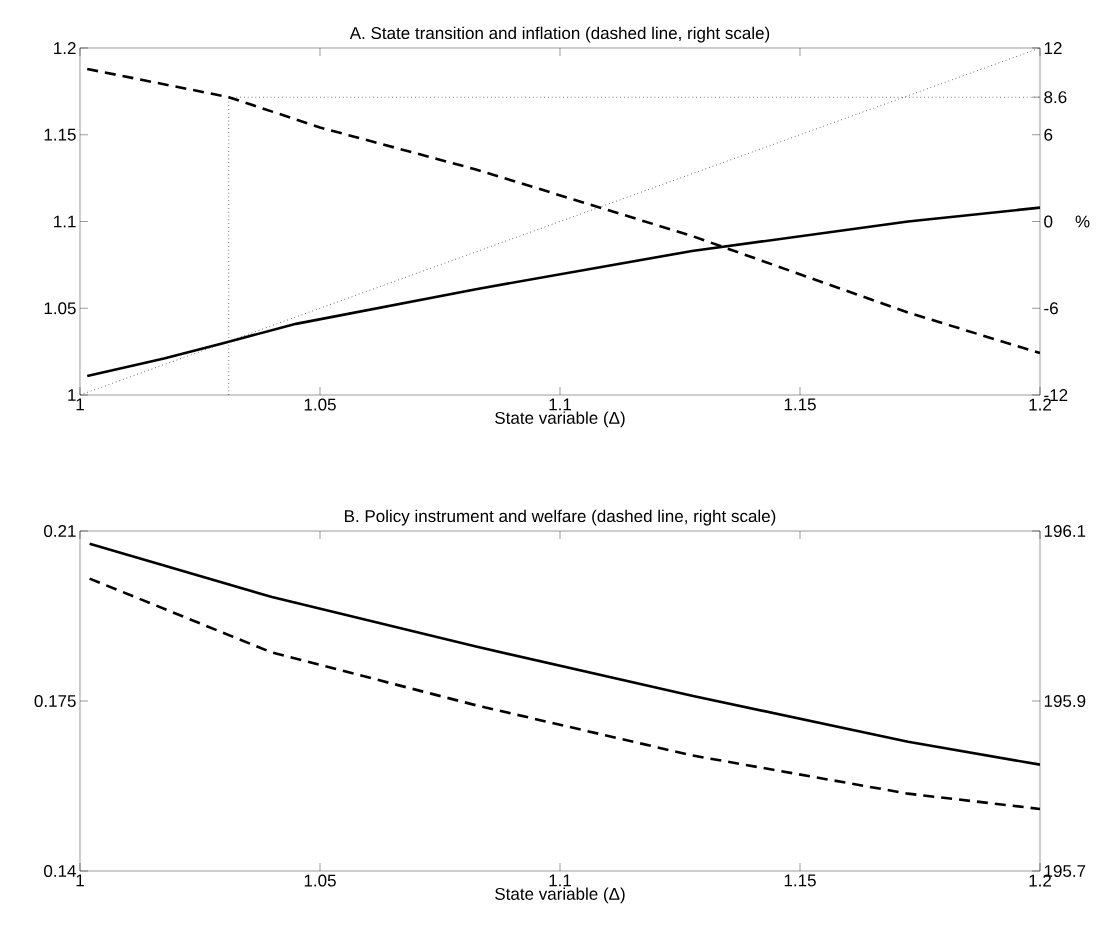 Image resolution: width=1119 pixels, height=951 pixels. I want to click on y2-tick-label: -6, so click(1051, 308).